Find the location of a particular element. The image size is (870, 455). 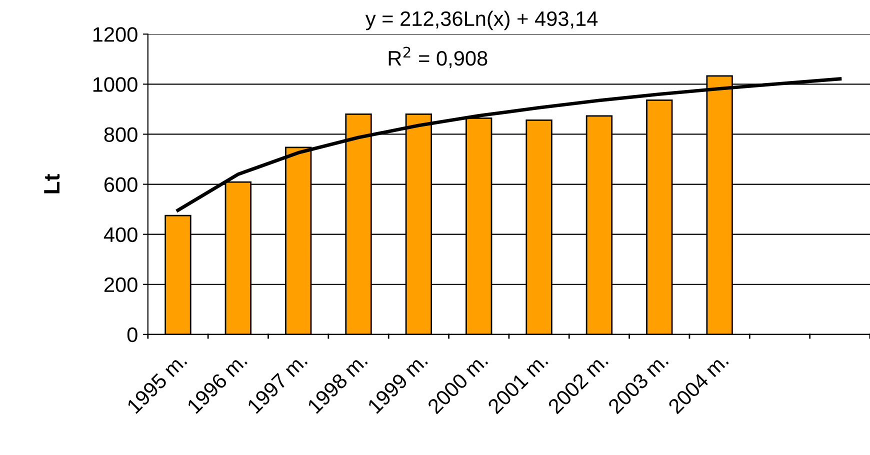

y-tick-label: 600 is located at coordinates (121, 184).